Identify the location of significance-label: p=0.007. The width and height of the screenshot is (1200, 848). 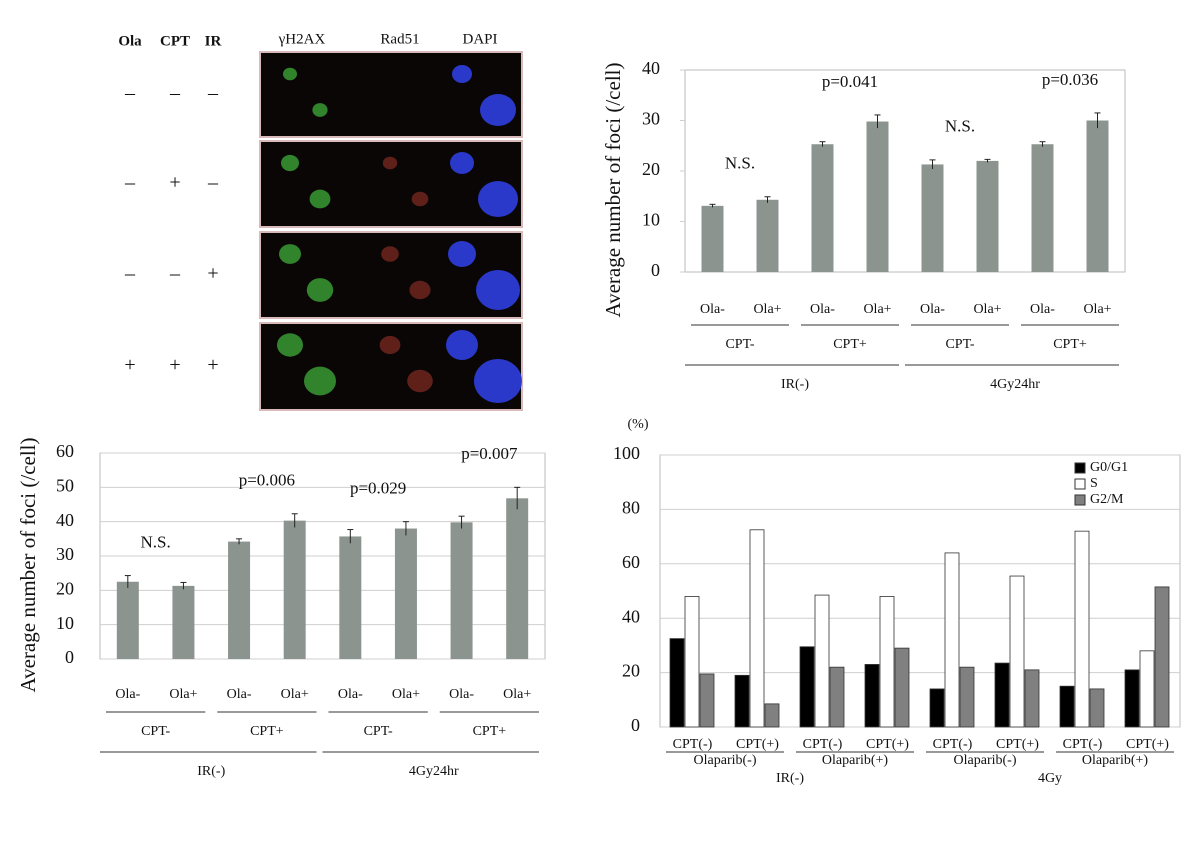
(489, 453).